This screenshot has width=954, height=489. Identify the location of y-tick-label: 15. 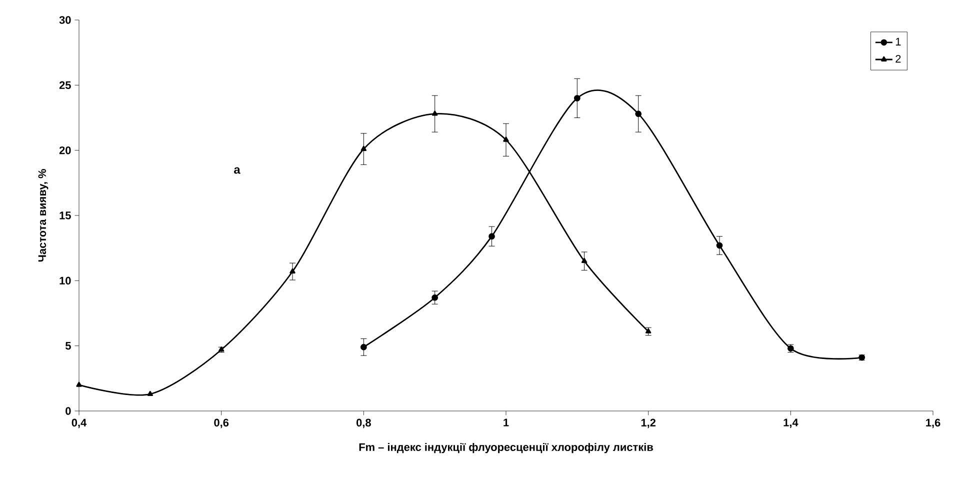
(65, 216).